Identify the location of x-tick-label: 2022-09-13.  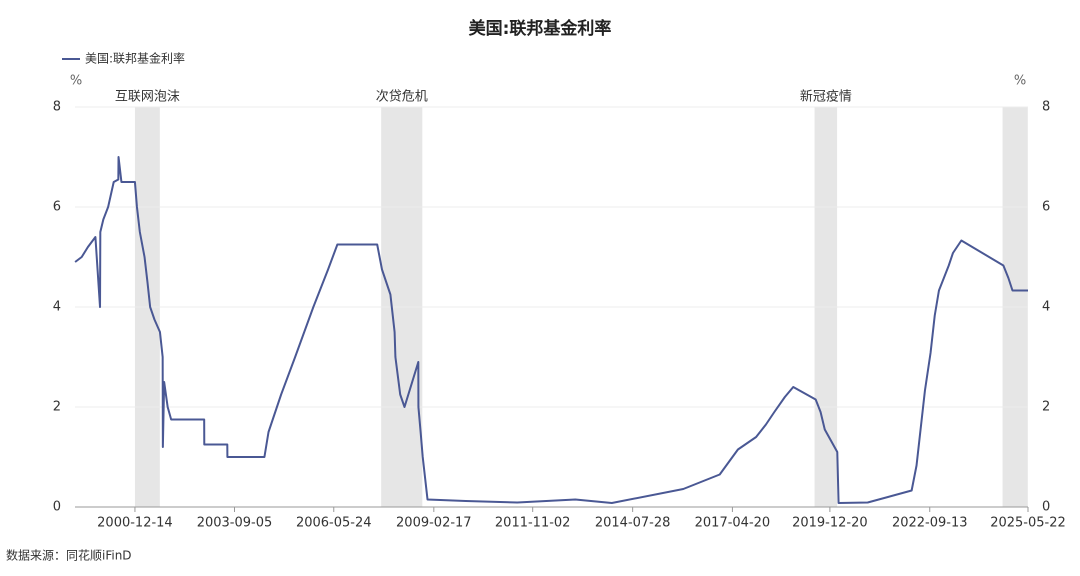
(930, 523).